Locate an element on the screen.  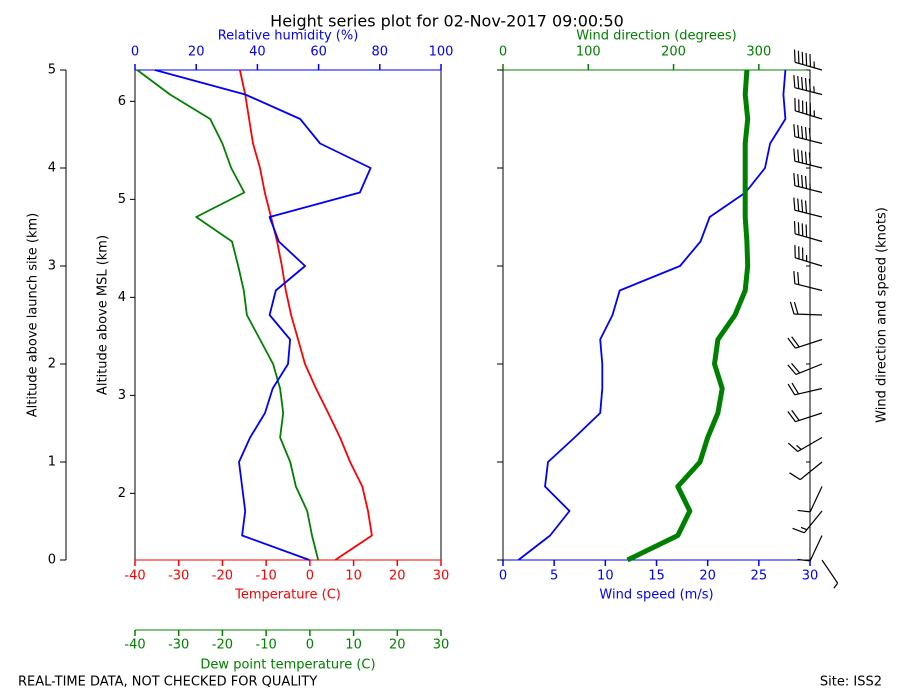
x-tick-label: 15 is located at coordinates (656, 576).